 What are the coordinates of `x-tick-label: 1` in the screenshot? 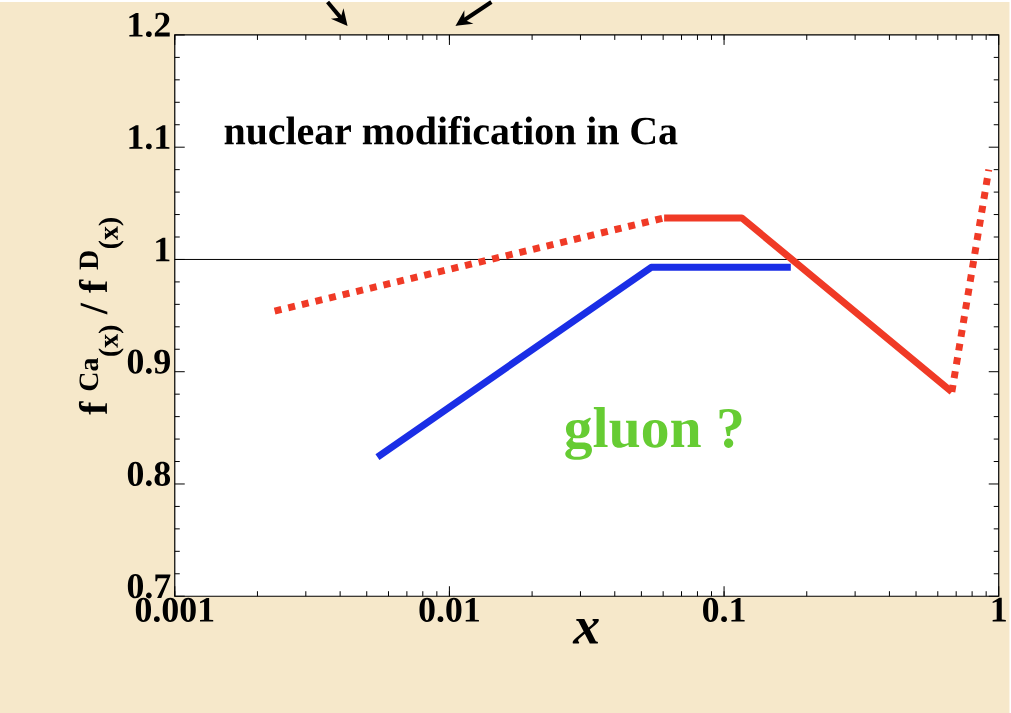 It's located at (999, 609).